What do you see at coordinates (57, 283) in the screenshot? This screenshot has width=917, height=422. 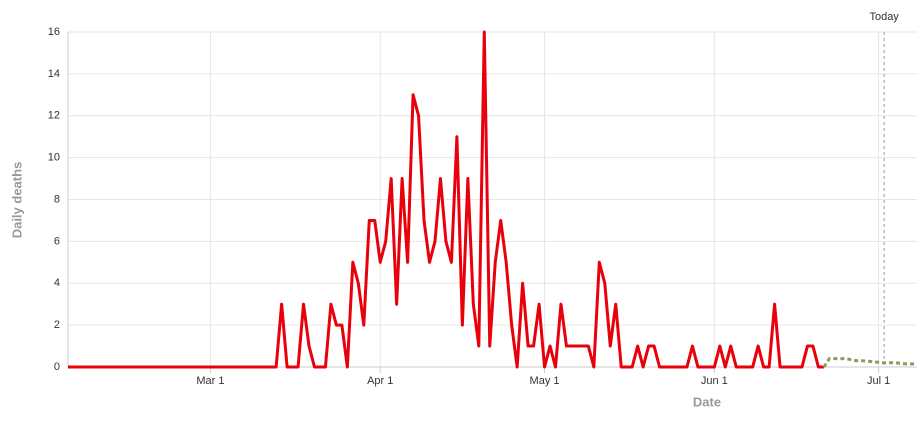 I see `y-tick-label: 4` at bounding box center [57, 283].